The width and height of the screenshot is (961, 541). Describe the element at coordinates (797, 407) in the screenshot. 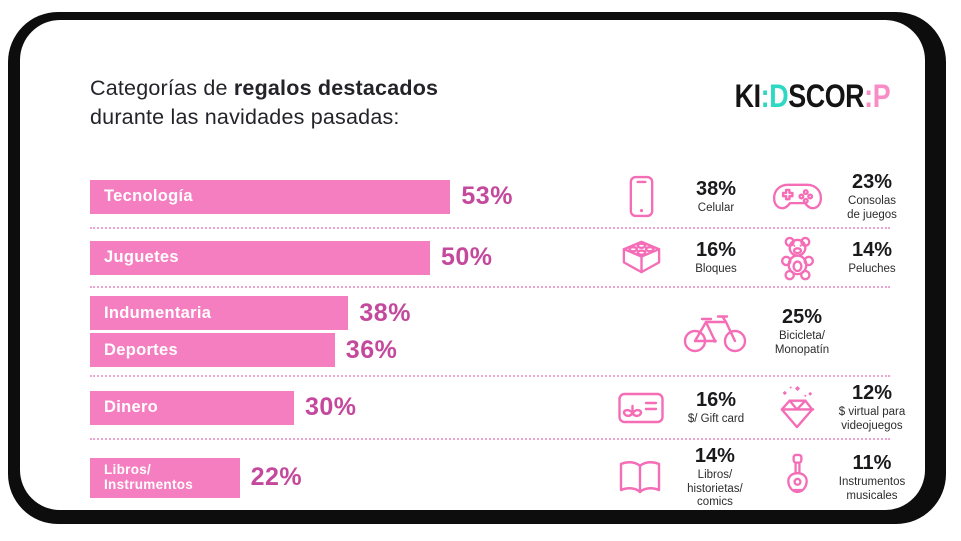

I see `diamond-icon` at that location.